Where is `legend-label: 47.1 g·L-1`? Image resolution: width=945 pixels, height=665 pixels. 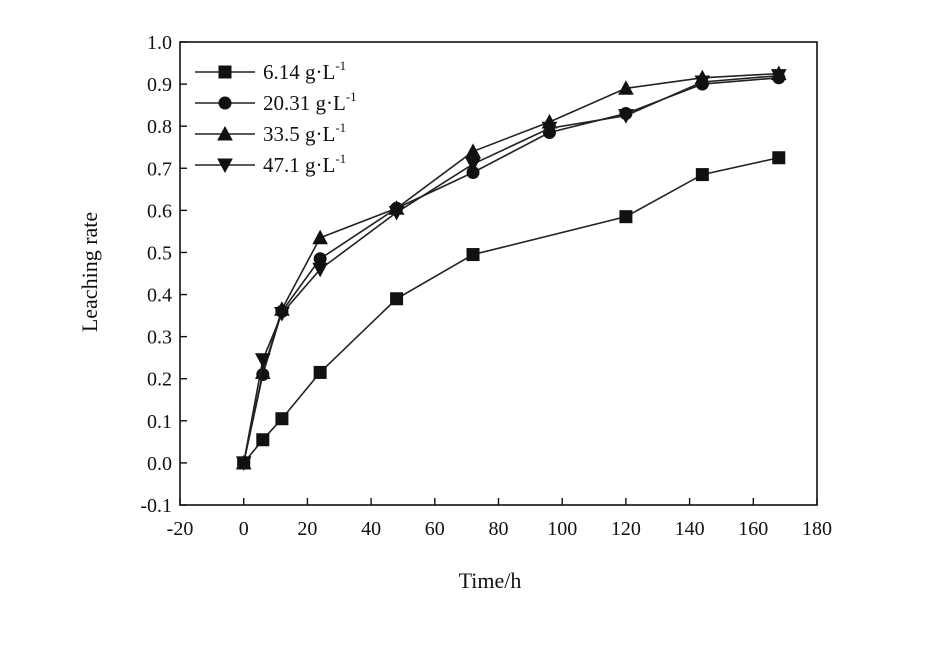 legend-label: 47.1 g·L-1 is located at coordinates (304, 164).